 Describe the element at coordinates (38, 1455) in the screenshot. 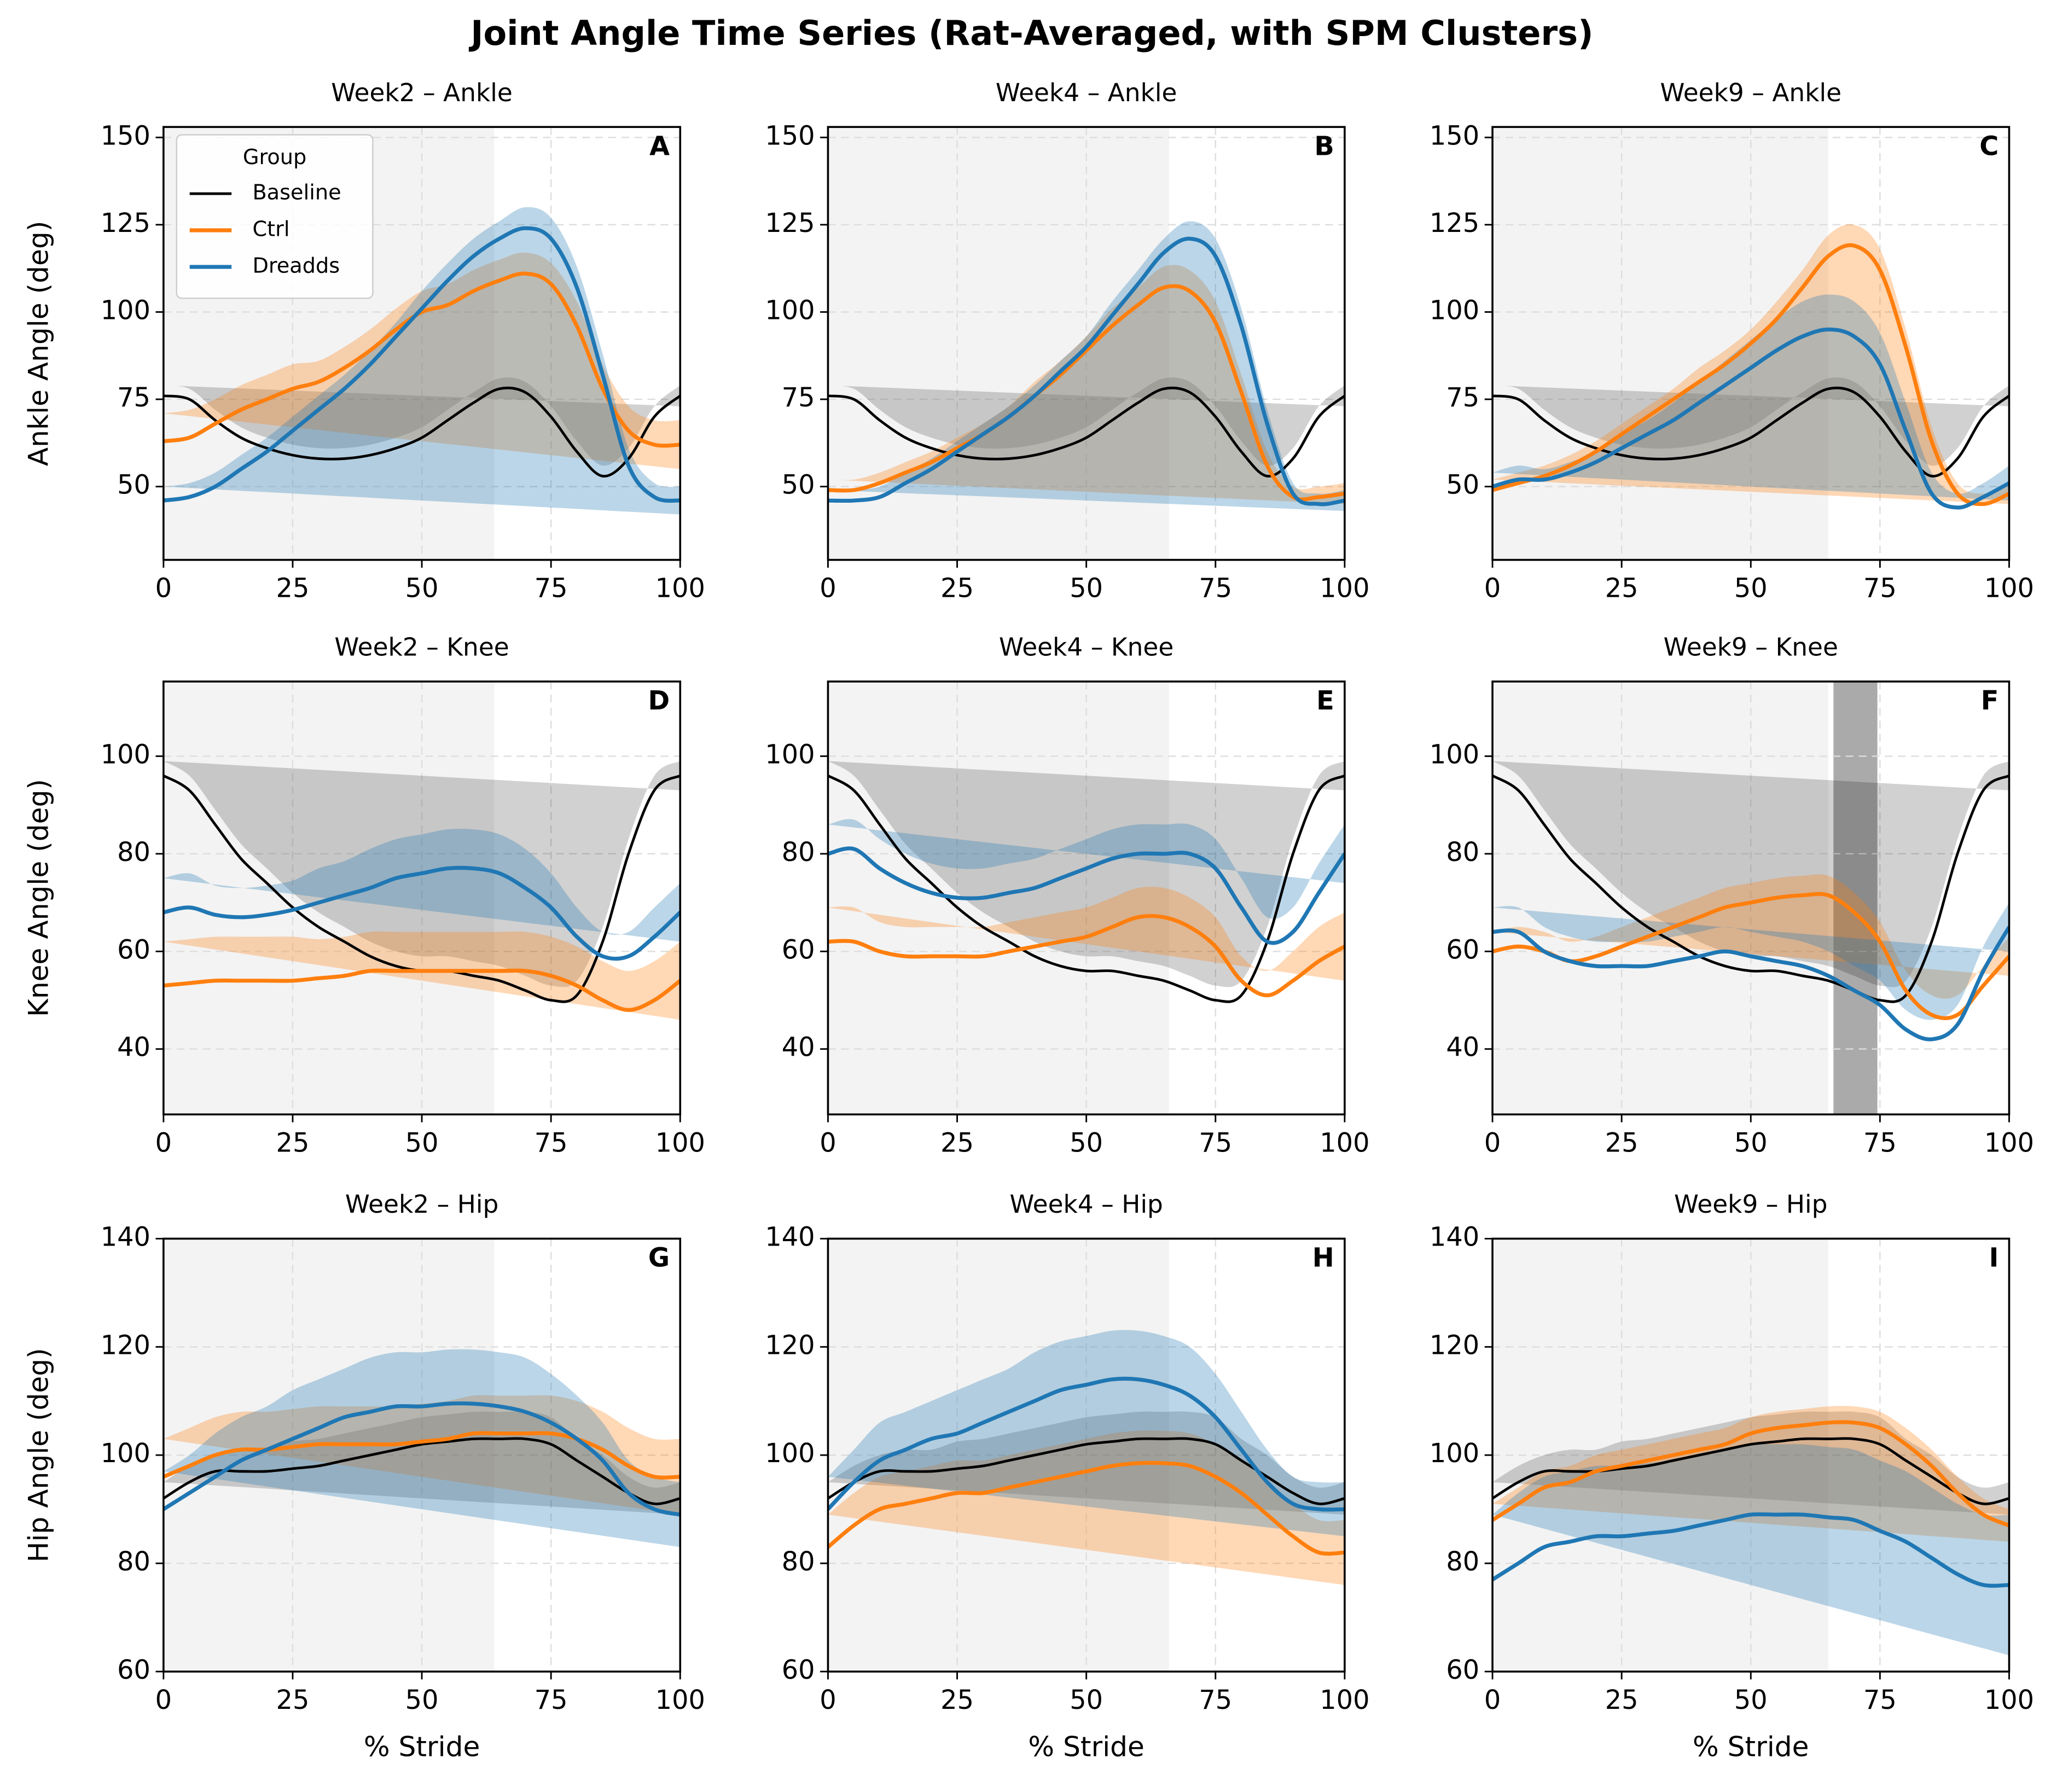

I see `y-axis-label: Hip Angle (deg)` at that location.